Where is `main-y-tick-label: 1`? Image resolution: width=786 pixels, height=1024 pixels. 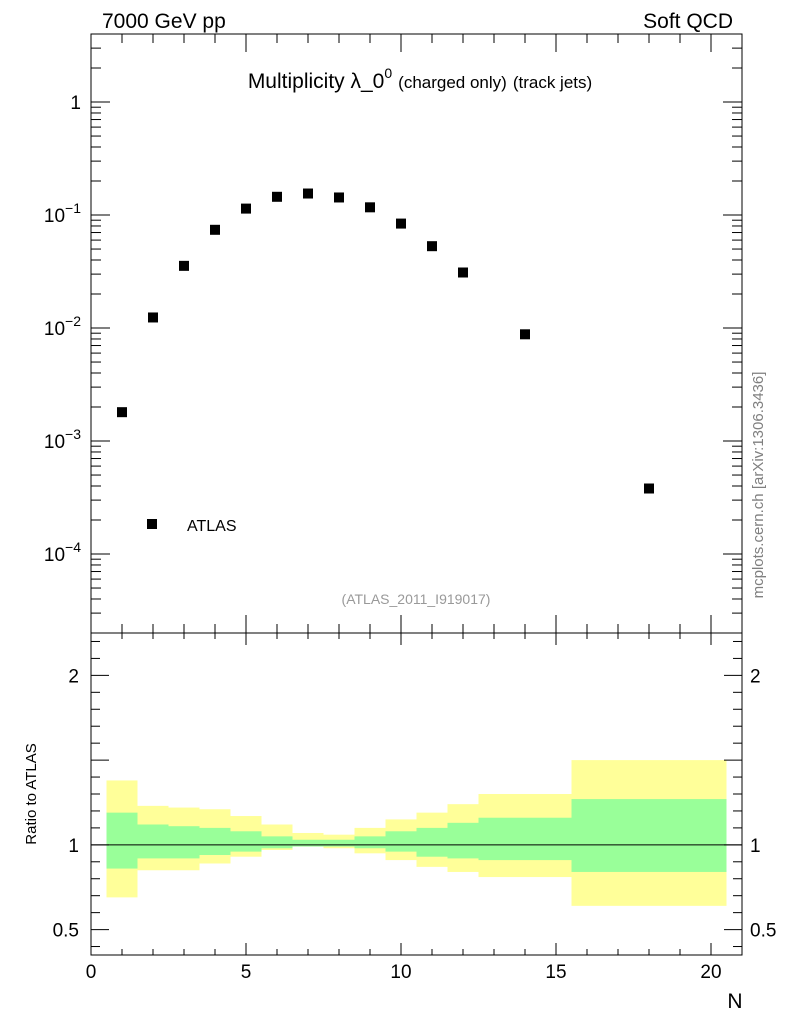 main-y-tick-label: 1 is located at coordinates (75, 103).